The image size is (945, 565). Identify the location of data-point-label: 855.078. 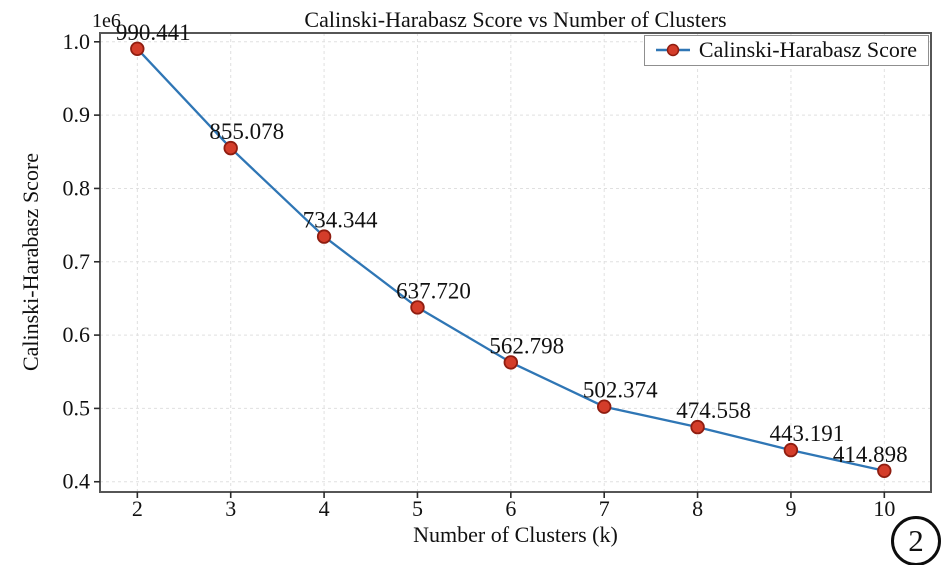
(246, 131).